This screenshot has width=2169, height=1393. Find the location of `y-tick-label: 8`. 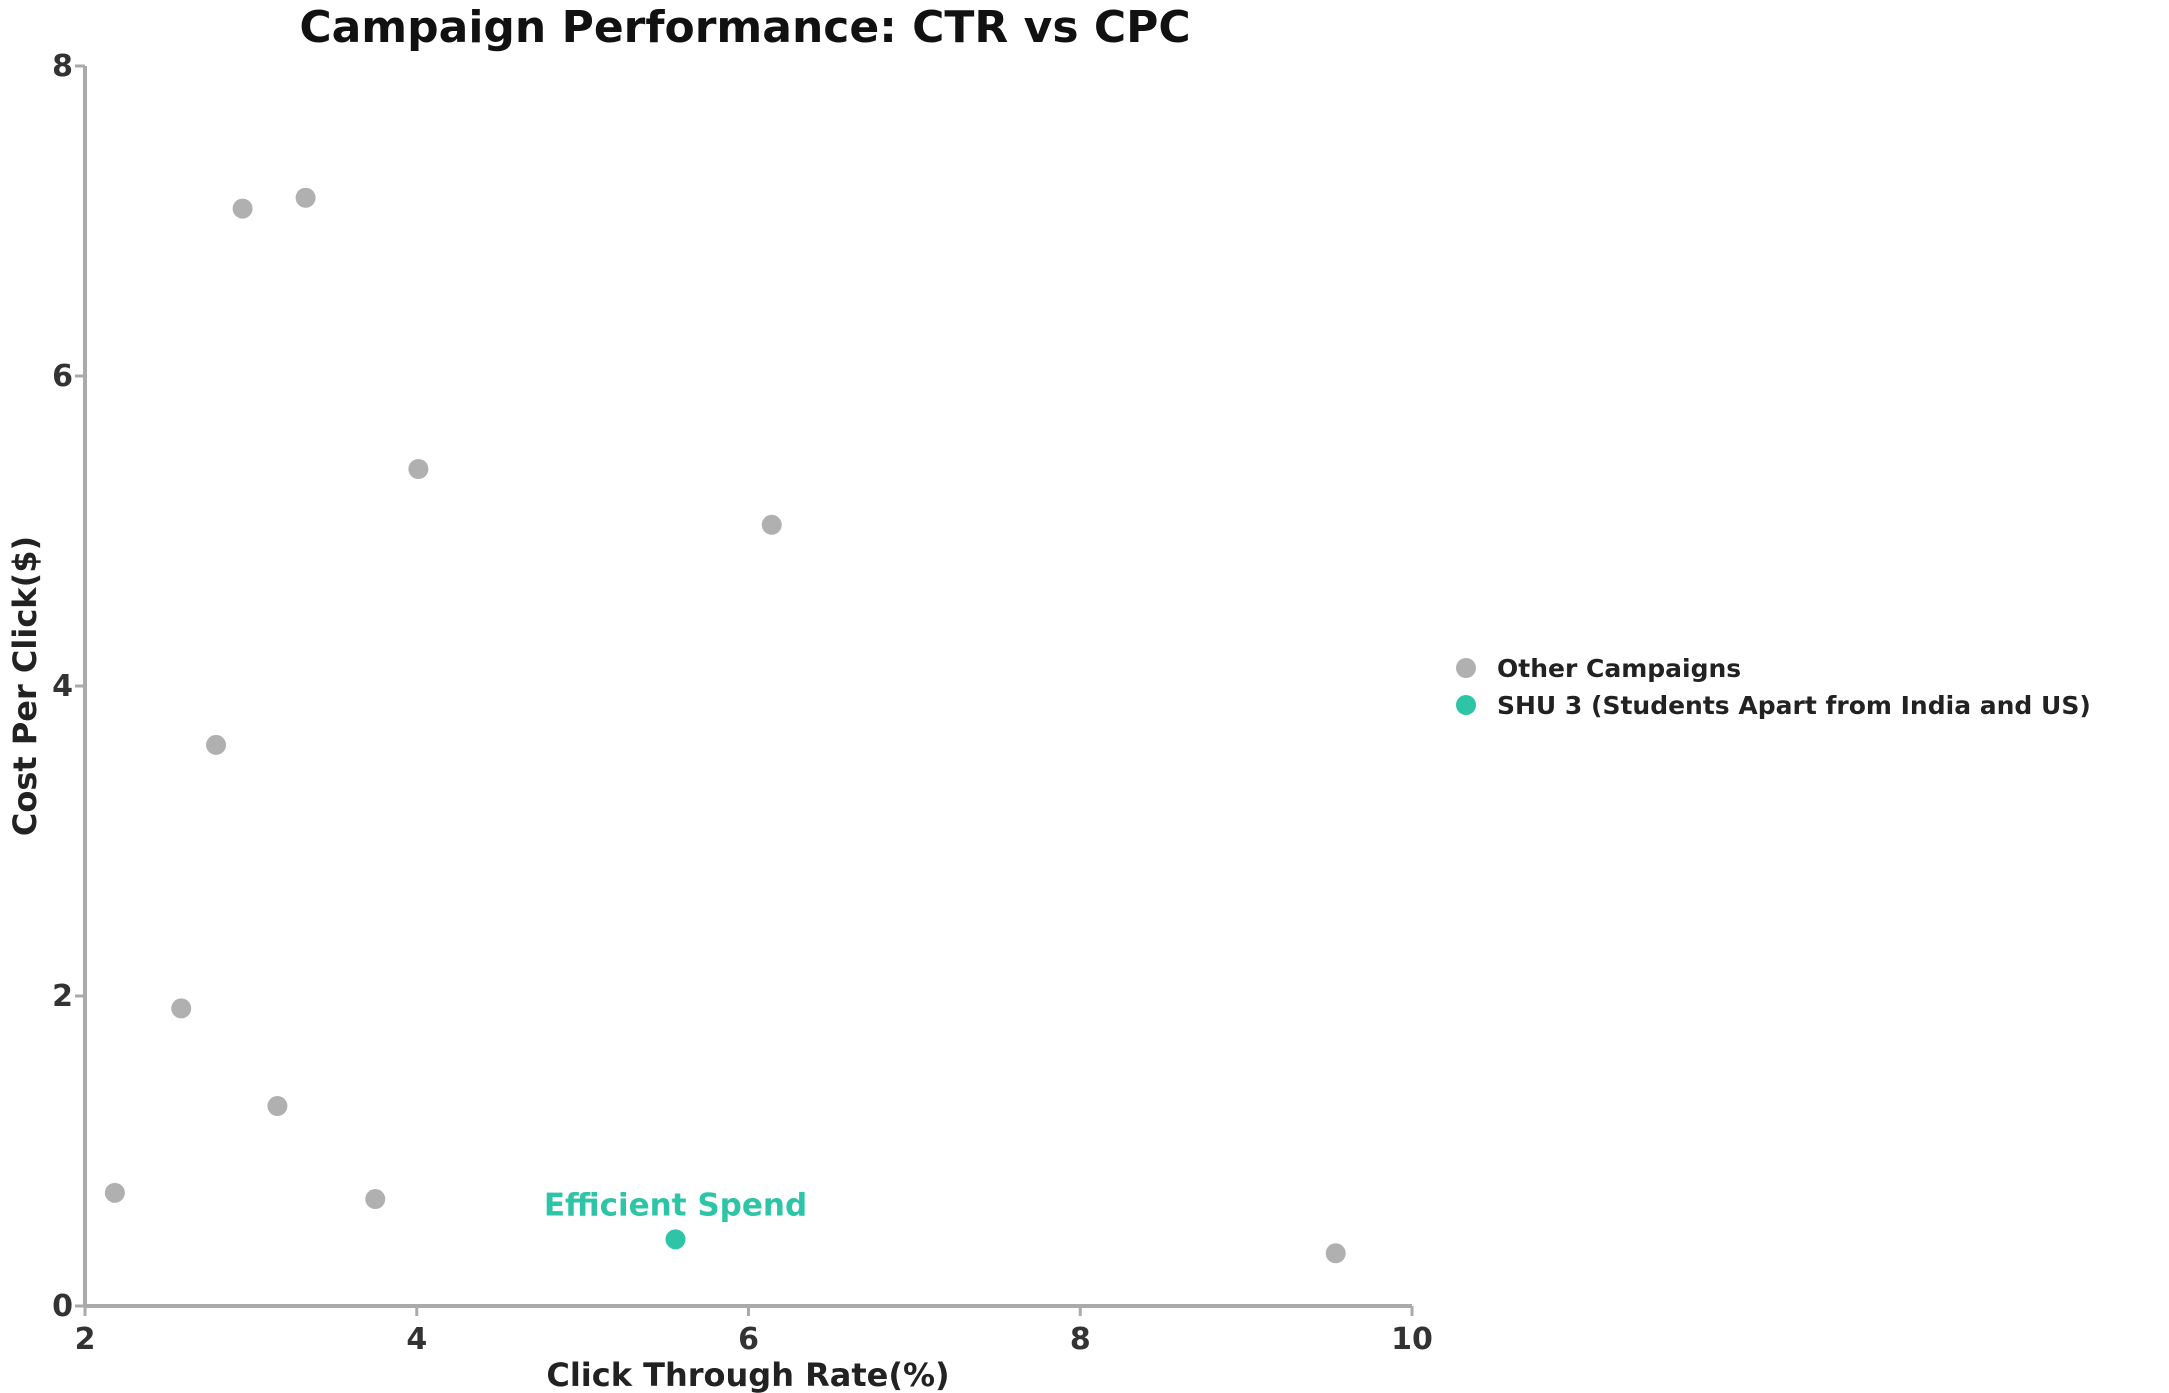

y-tick-label: 8 is located at coordinates (62, 66).